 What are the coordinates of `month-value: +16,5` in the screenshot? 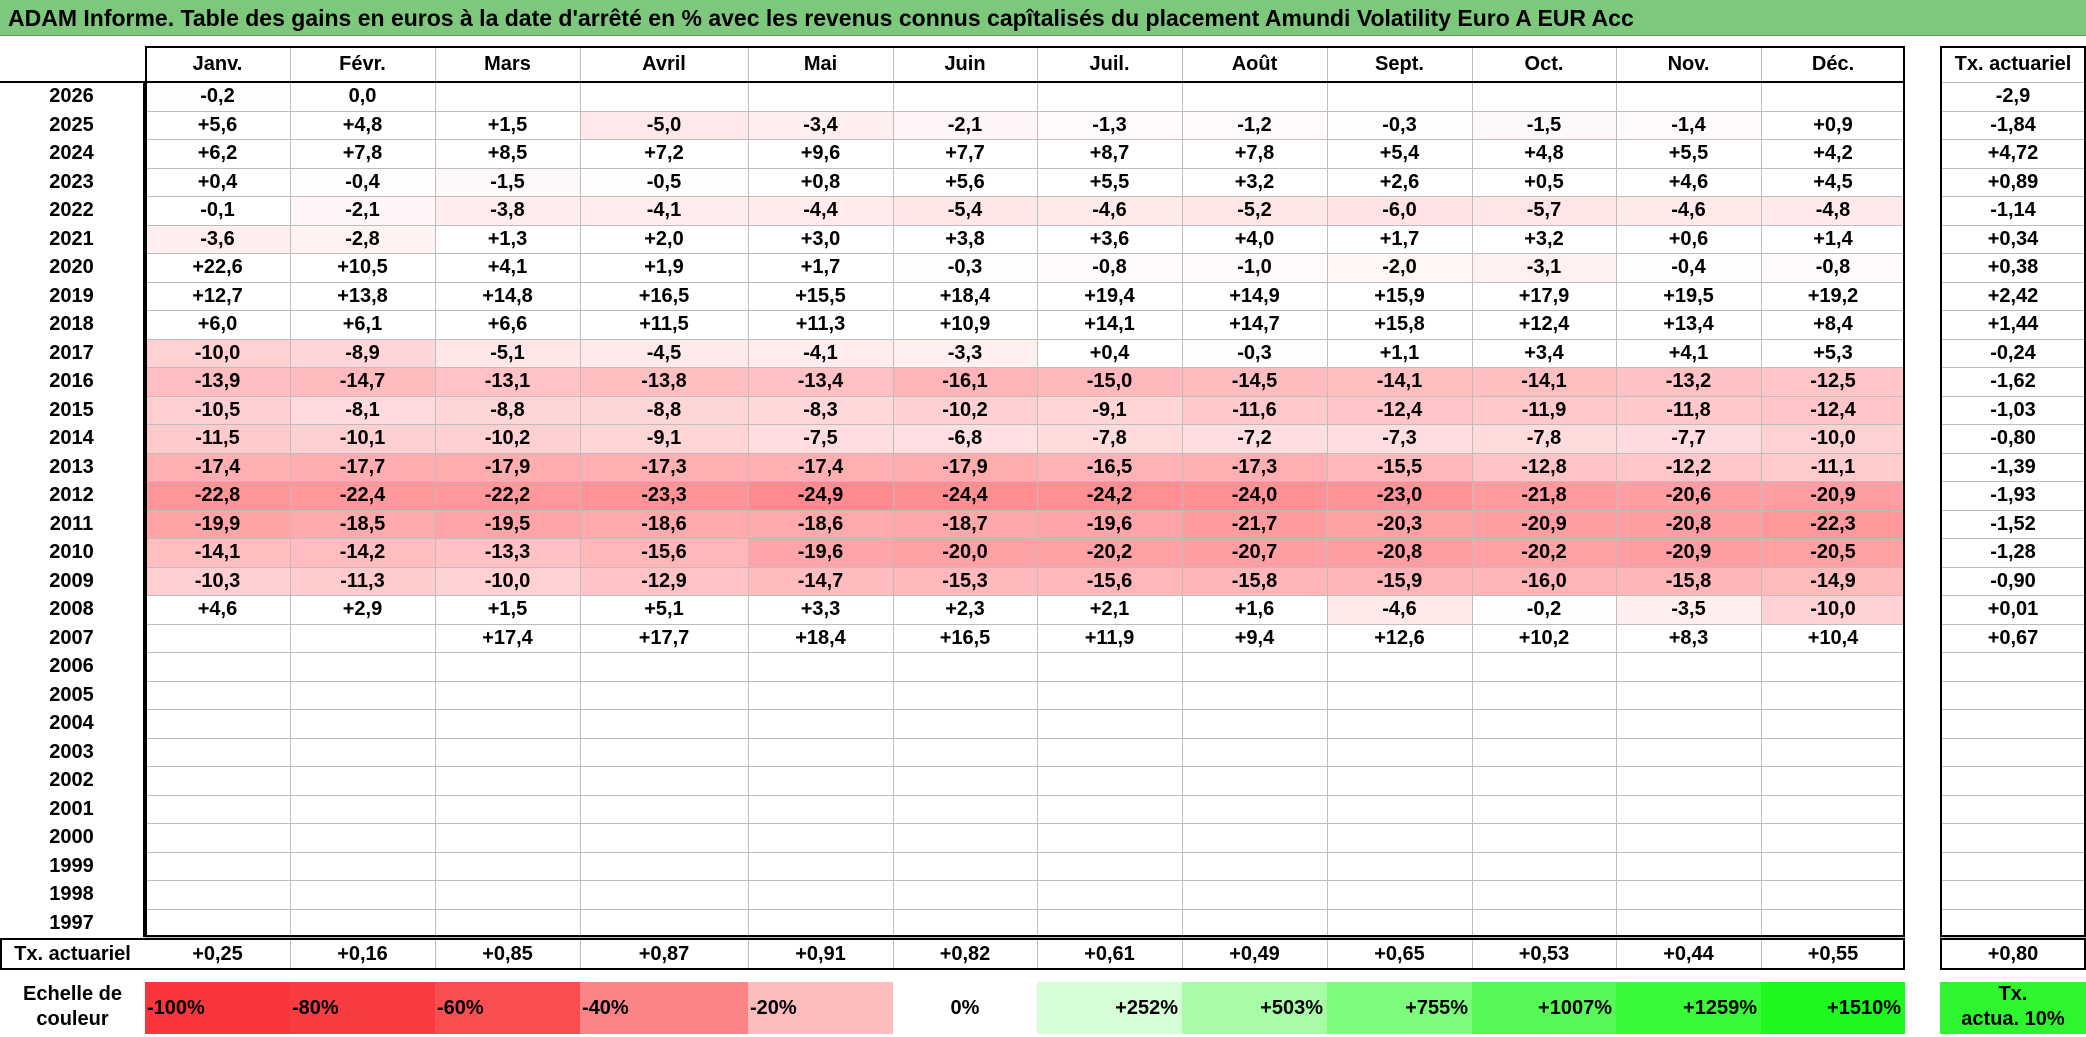 It's located at (965, 637).